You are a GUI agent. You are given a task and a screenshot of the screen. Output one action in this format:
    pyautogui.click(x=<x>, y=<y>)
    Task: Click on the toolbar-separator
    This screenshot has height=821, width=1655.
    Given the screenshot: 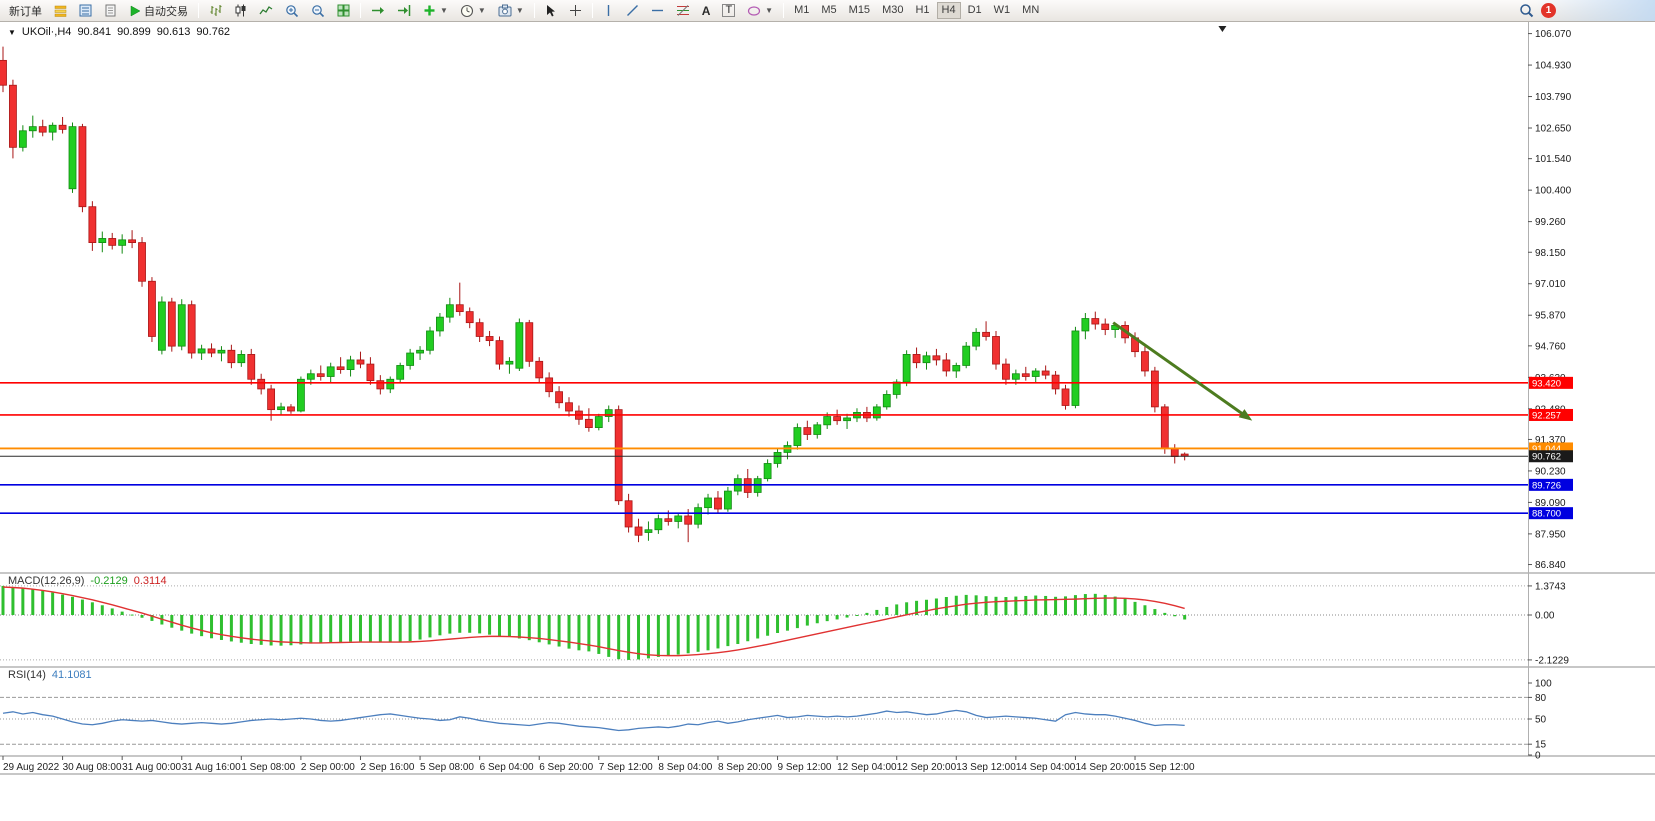 What is the action you would take?
    pyautogui.click(x=784, y=10)
    